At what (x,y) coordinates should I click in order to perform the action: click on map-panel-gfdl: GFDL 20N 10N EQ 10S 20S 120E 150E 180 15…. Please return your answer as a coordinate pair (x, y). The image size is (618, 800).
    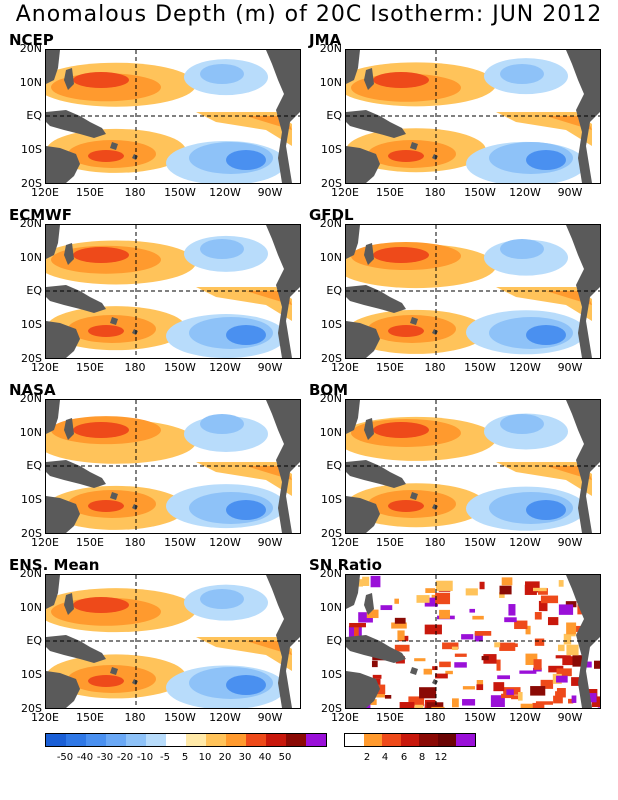
    Looking at the image, I should click on (454, 295).